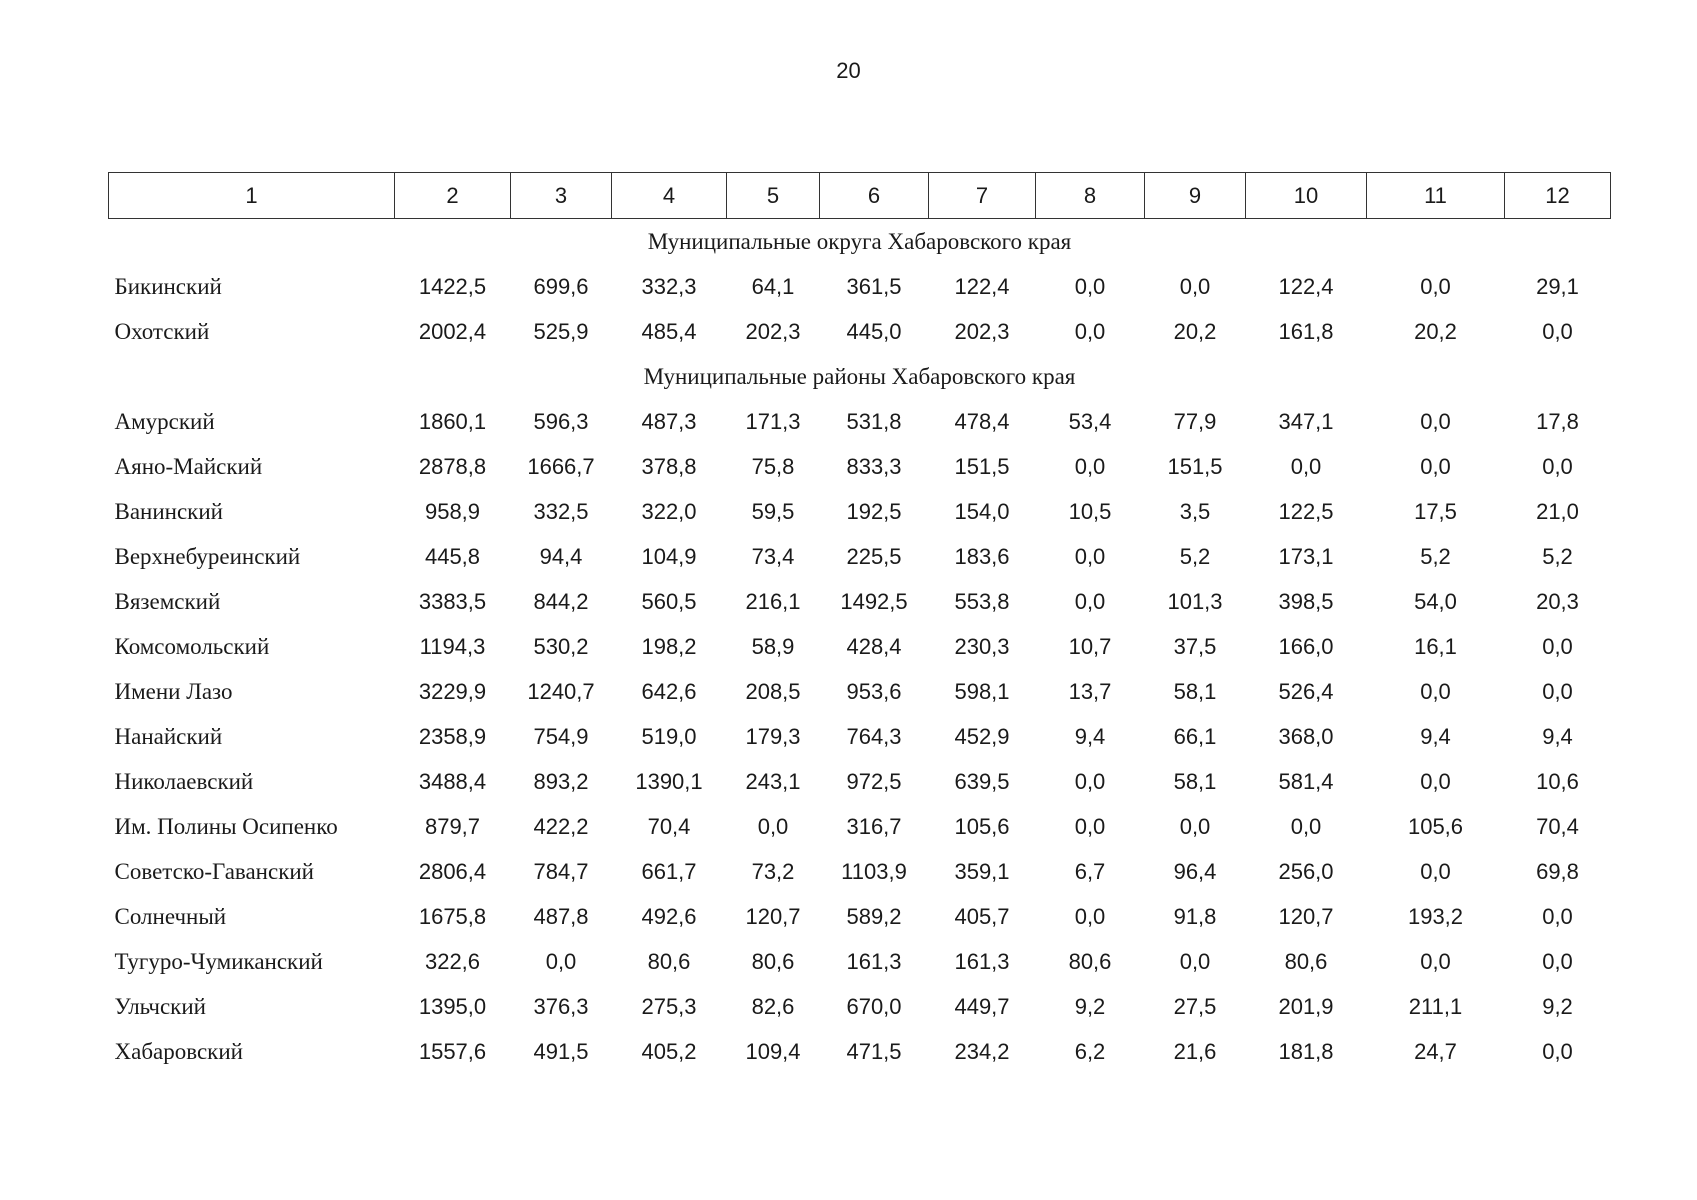 This screenshot has height=1200, width=1697. I want to click on table-cell: 422,2, so click(561, 826).